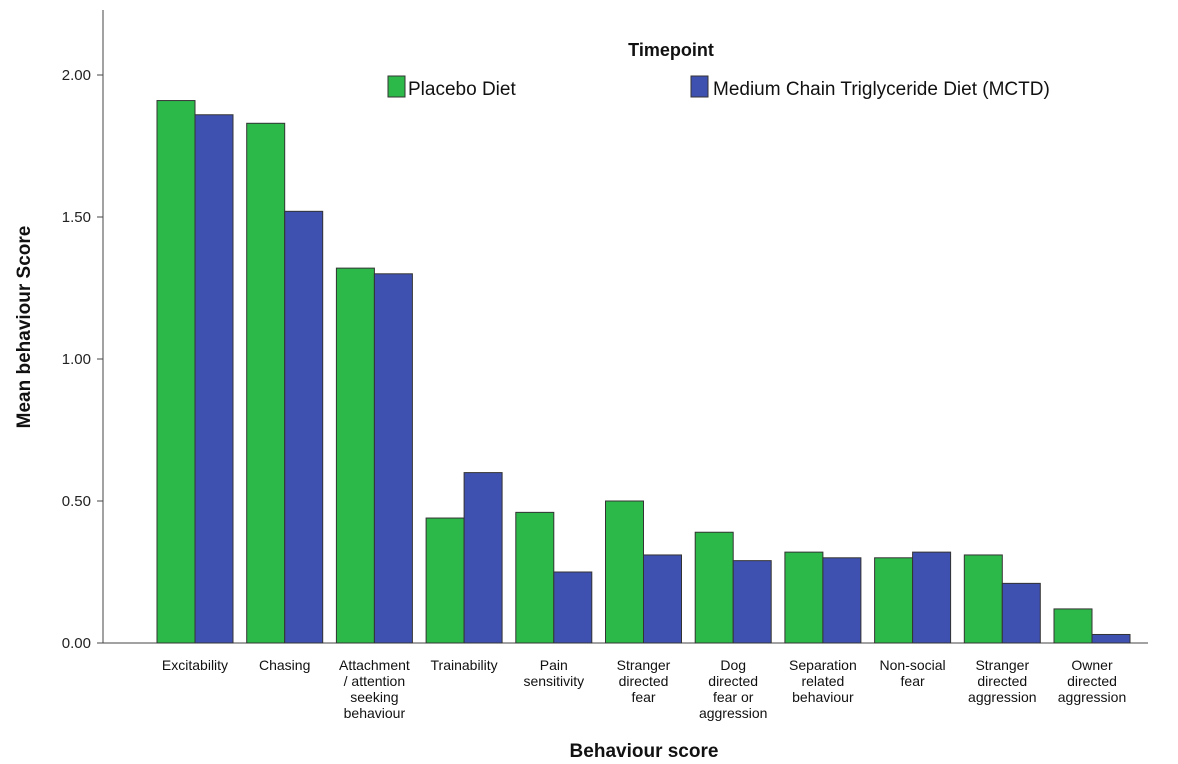 This screenshot has width=1178, height=764. Describe the element at coordinates (374, 689) in the screenshot. I see `x-tick-label: Attachment / attention seeking behaviour` at that location.